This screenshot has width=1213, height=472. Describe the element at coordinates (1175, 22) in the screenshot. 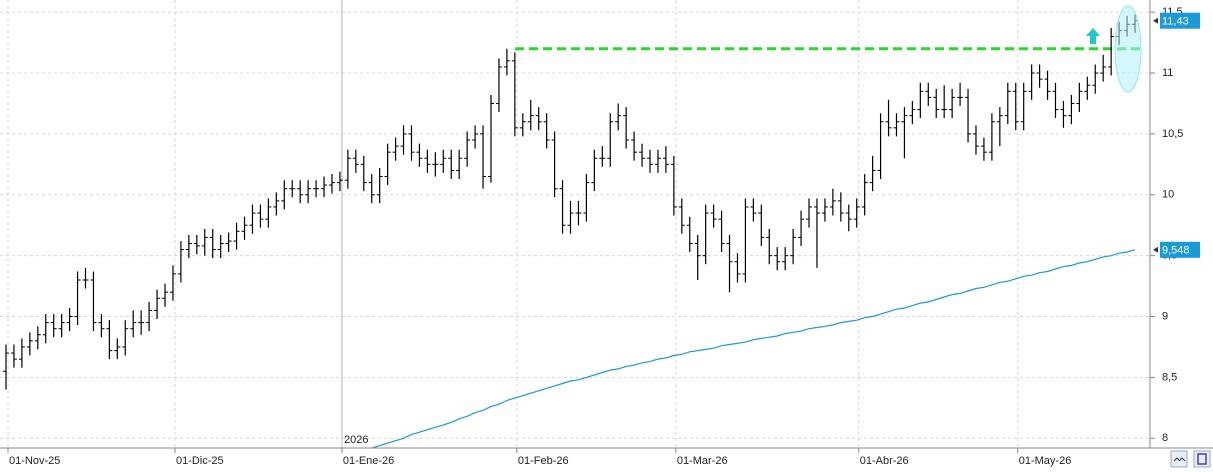

I see `last-value-label: 11,43` at that location.